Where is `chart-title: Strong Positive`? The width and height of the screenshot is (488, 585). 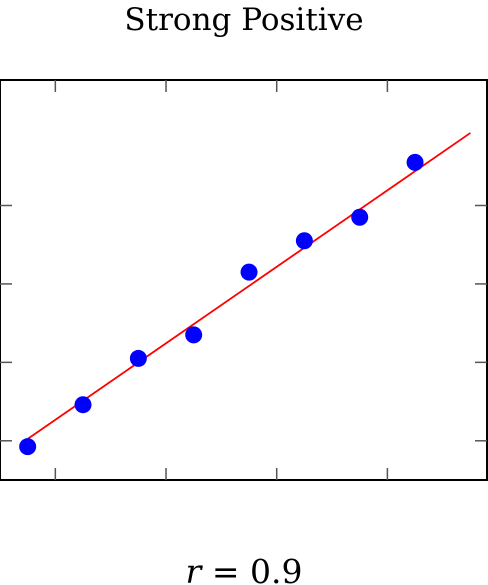 chart-title: Strong Positive is located at coordinates (243, 20).